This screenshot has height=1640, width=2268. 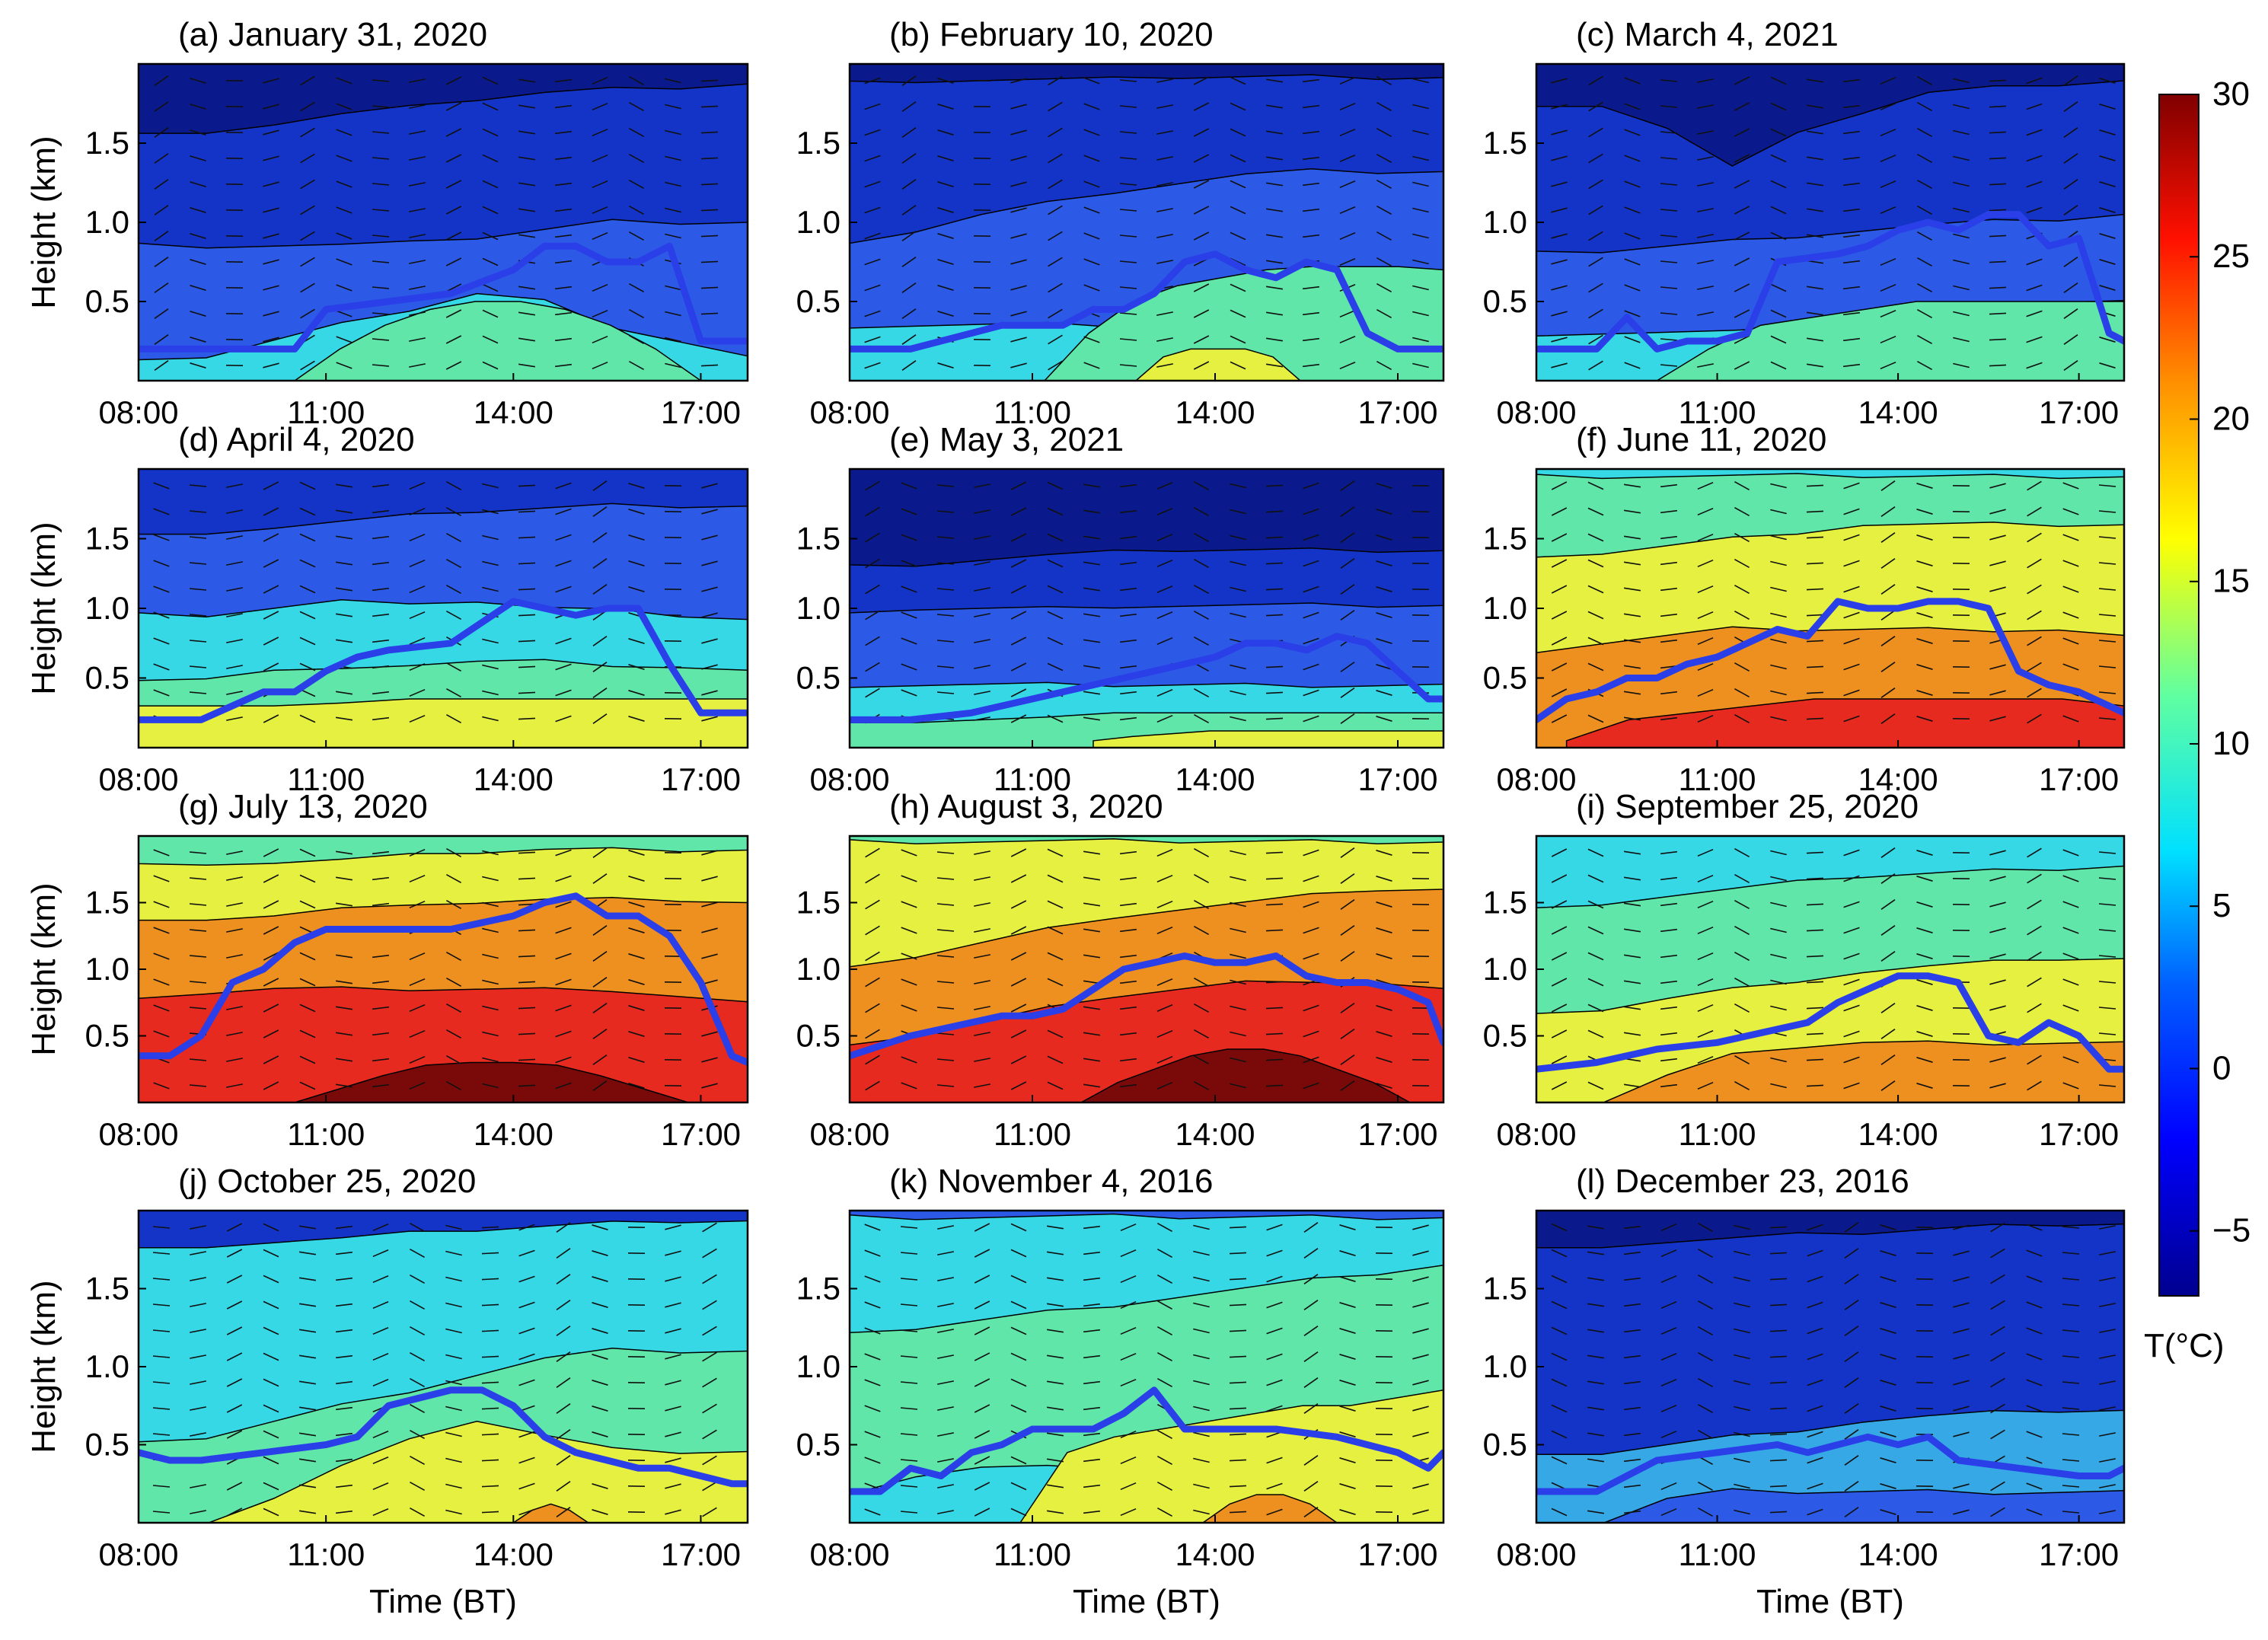 What do you see at coordinates (1830, 1601) in the screenshot?
I see `x-axis-label: Time (BT)` at bounding box center [1830, 1601].